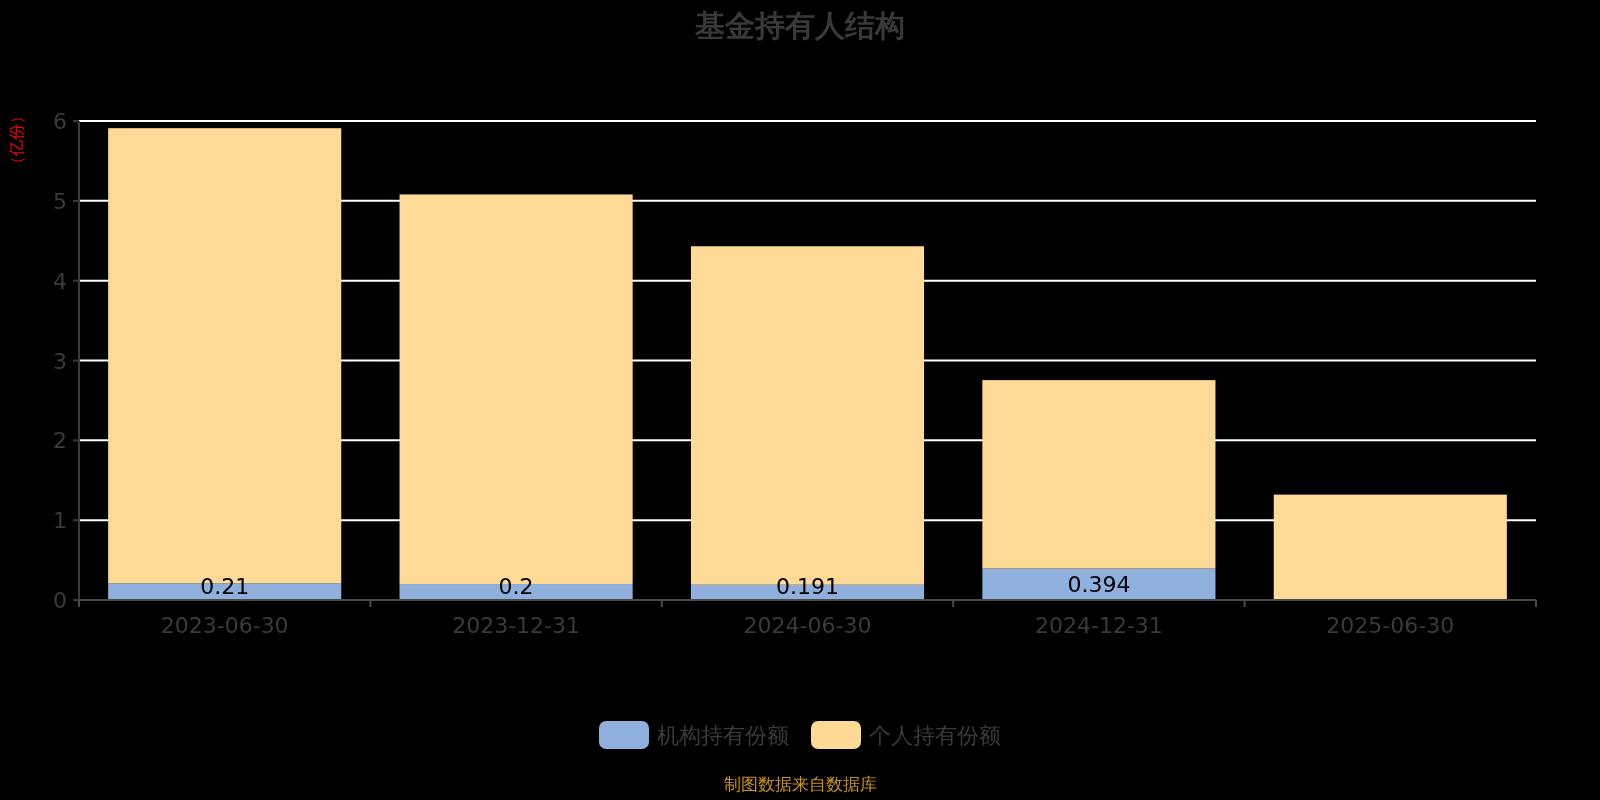 The height and width of the screenshot is (800, 1600). Describe the element at coordinates (224, 625) in the screenshot. I see `x-tick-label: 2023-06-30` at that location.